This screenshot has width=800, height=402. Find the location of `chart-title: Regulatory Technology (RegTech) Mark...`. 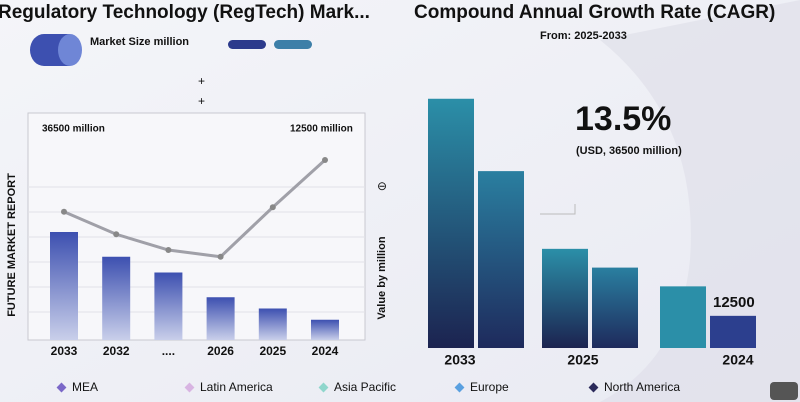

chart-title: Regulatory Technology (RegTech) Mark... is located at coordinates (185, 12).